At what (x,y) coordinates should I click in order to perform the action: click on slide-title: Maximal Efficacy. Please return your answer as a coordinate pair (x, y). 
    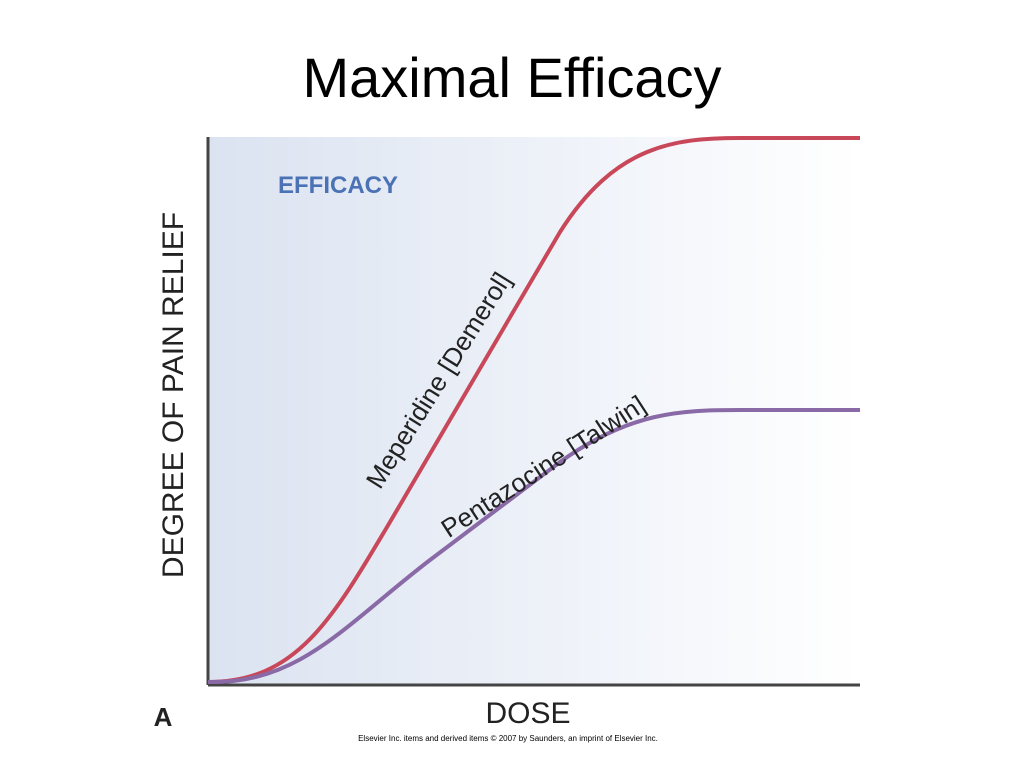
    Looking at the image, I should click on (511, 77).